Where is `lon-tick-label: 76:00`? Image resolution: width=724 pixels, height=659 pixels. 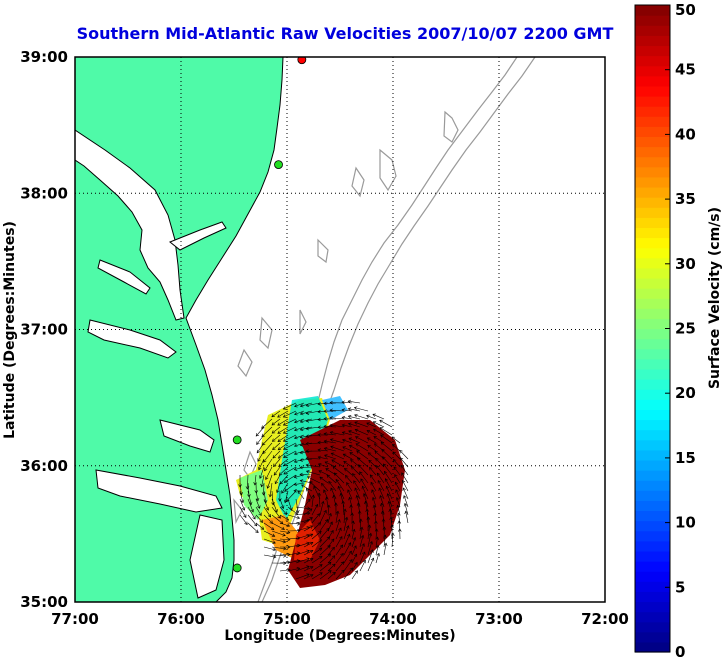
lon-tick-label: 76:00 is located at coordinates (181, 619).